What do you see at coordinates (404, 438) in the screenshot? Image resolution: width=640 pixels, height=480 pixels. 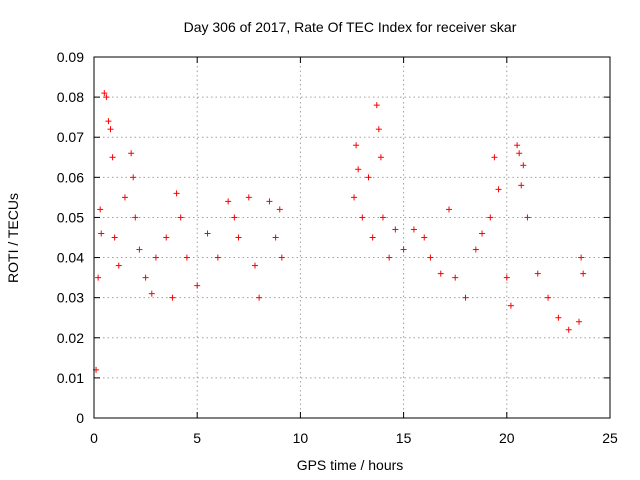 I see `x-tick-label: 15` at bounding box center [404, 438].